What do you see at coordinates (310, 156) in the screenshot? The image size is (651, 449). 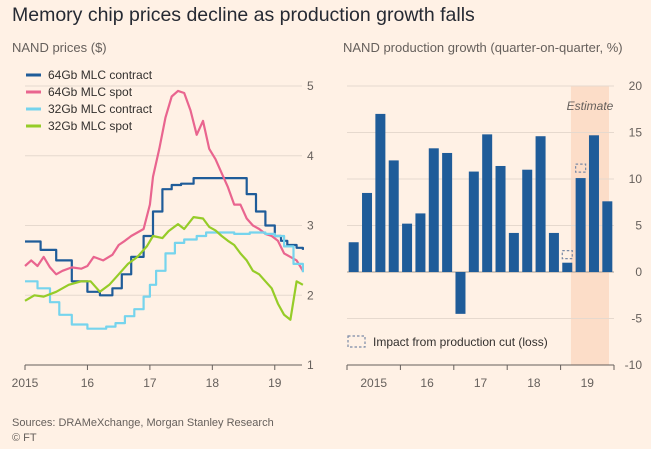 I see `left-y-tick-label: 4` at bounding box center [310, 156].